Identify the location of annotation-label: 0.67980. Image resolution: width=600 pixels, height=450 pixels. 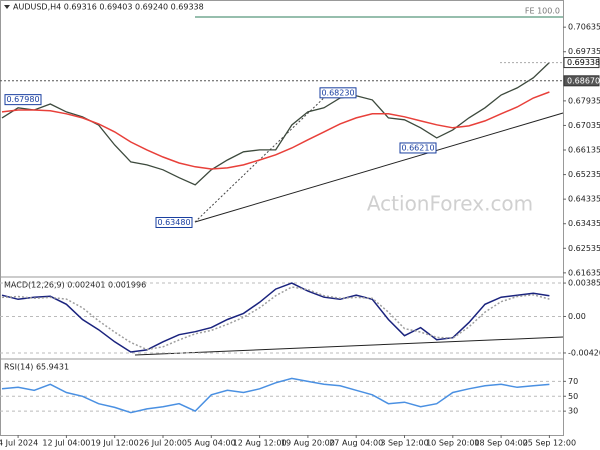
(22, 99).